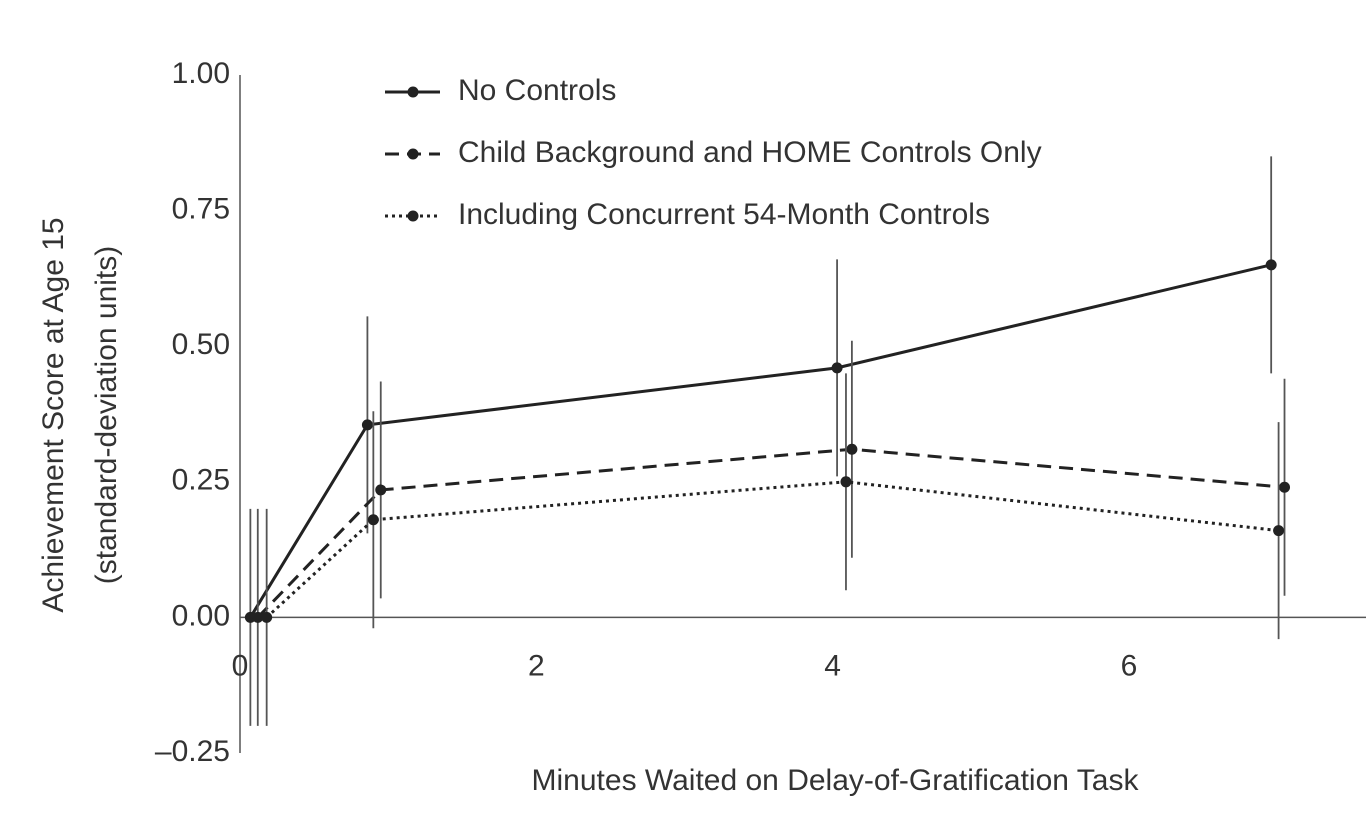 This screenshot has width=1366, height=831. I want to click on y-axis-label: (standard-deviation units), so click(106, 415).